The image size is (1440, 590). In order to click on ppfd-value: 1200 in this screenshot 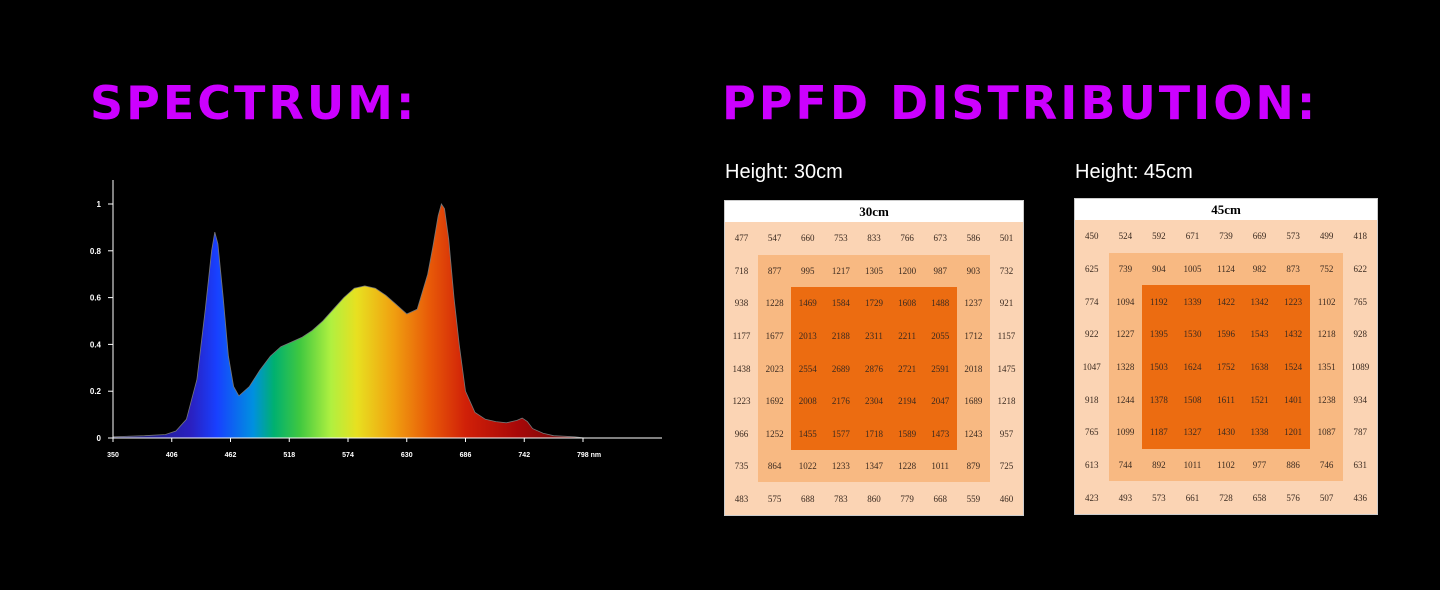, I will do `click(907, 270)`.